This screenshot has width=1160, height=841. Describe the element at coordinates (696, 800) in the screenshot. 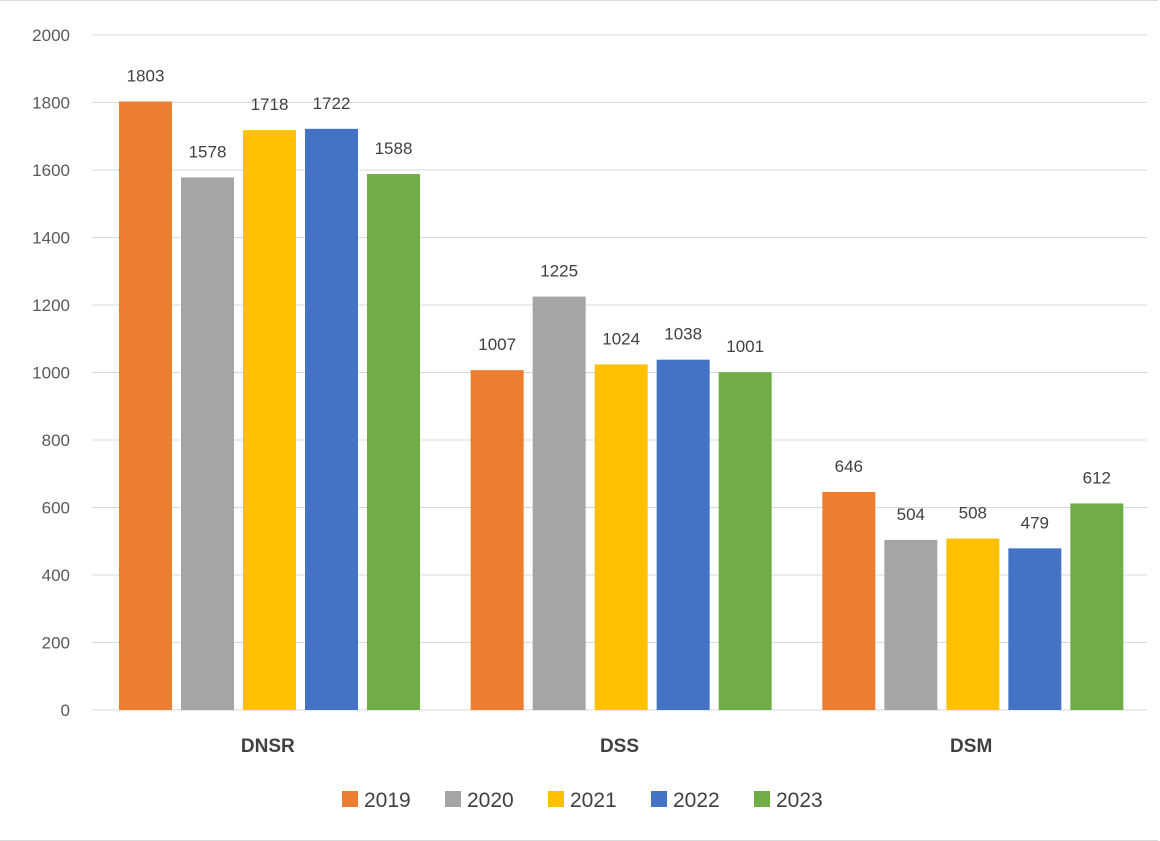

I see `legend-label-2022: 2022` at that location.